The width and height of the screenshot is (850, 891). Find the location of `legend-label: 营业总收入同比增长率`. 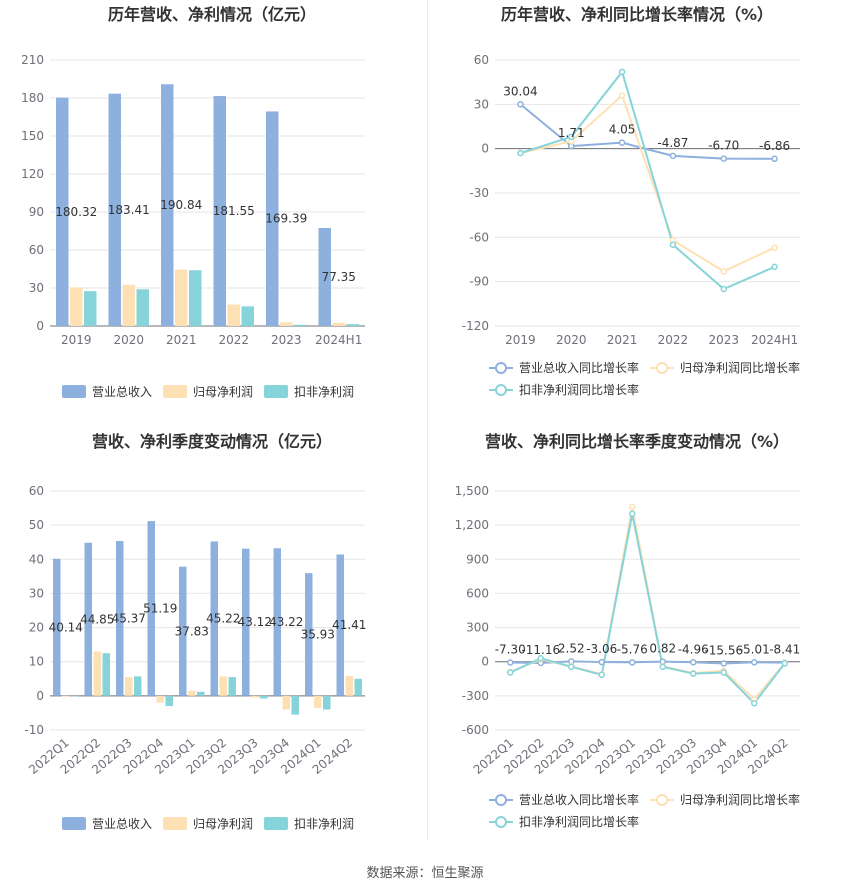

legend-label: 营业总收入同比增长率 is located at coordinates (579, 367).